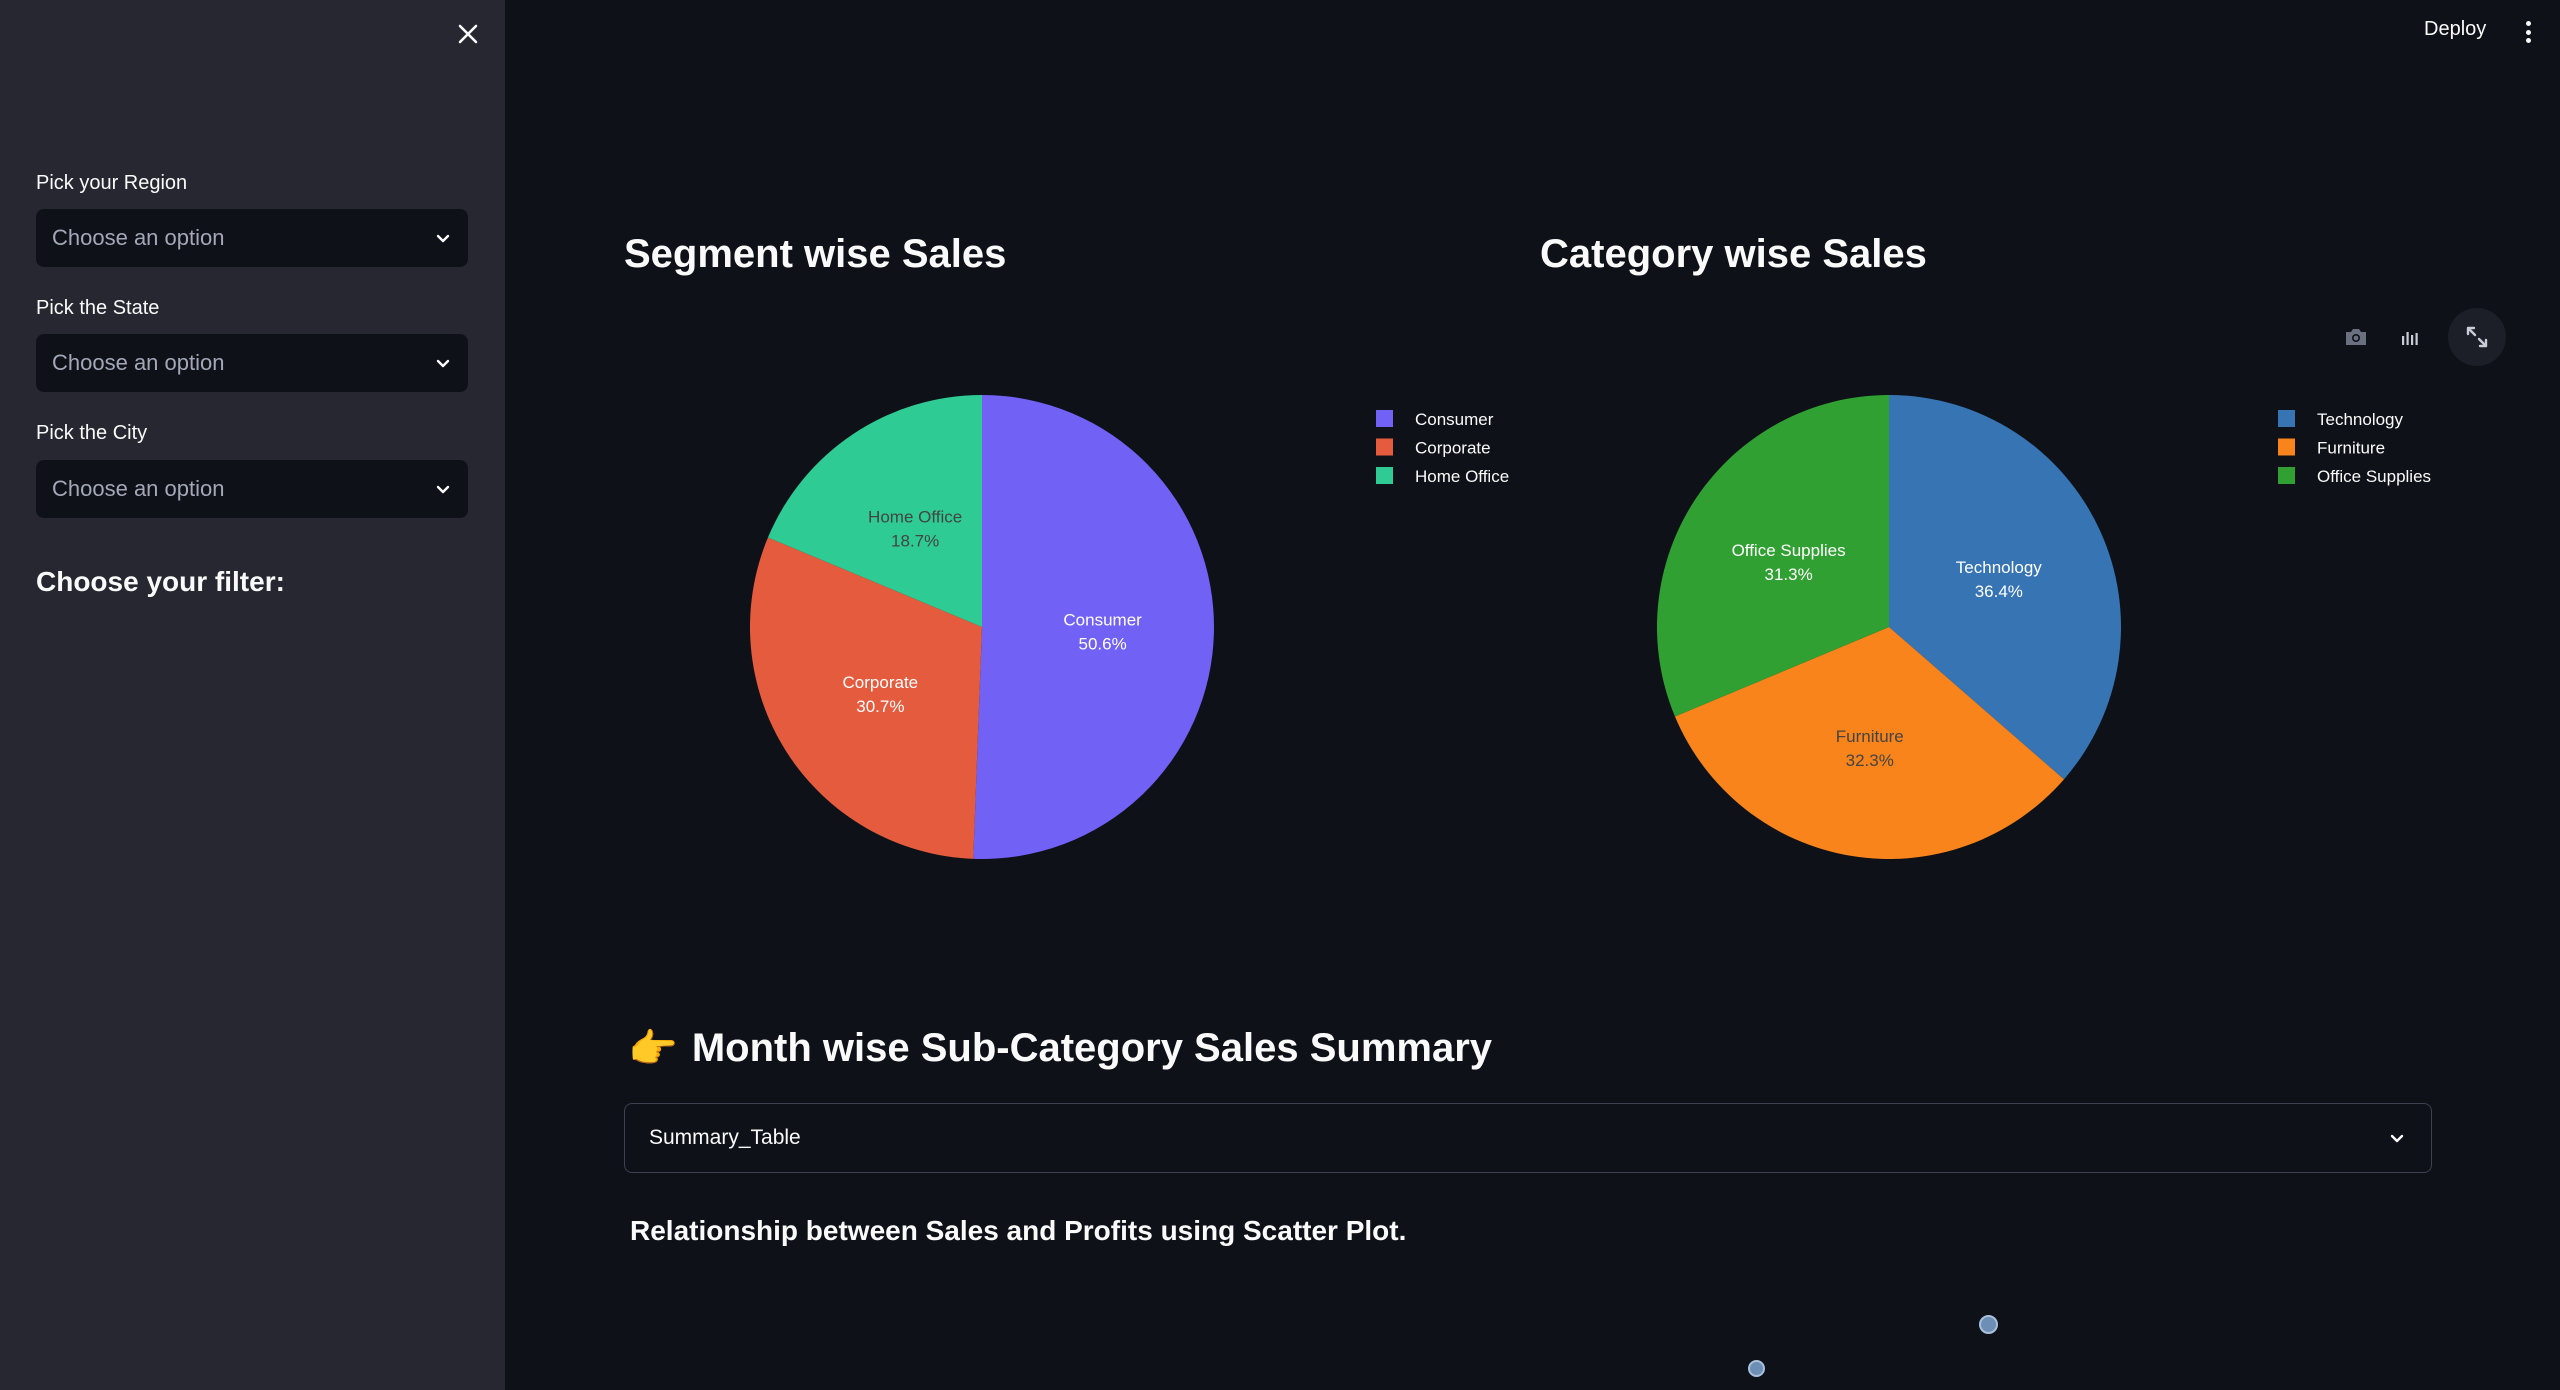 This screenshot has width=2560, height=1390. I want to click on pie-slice-label: Home Office, so click(915, 517).